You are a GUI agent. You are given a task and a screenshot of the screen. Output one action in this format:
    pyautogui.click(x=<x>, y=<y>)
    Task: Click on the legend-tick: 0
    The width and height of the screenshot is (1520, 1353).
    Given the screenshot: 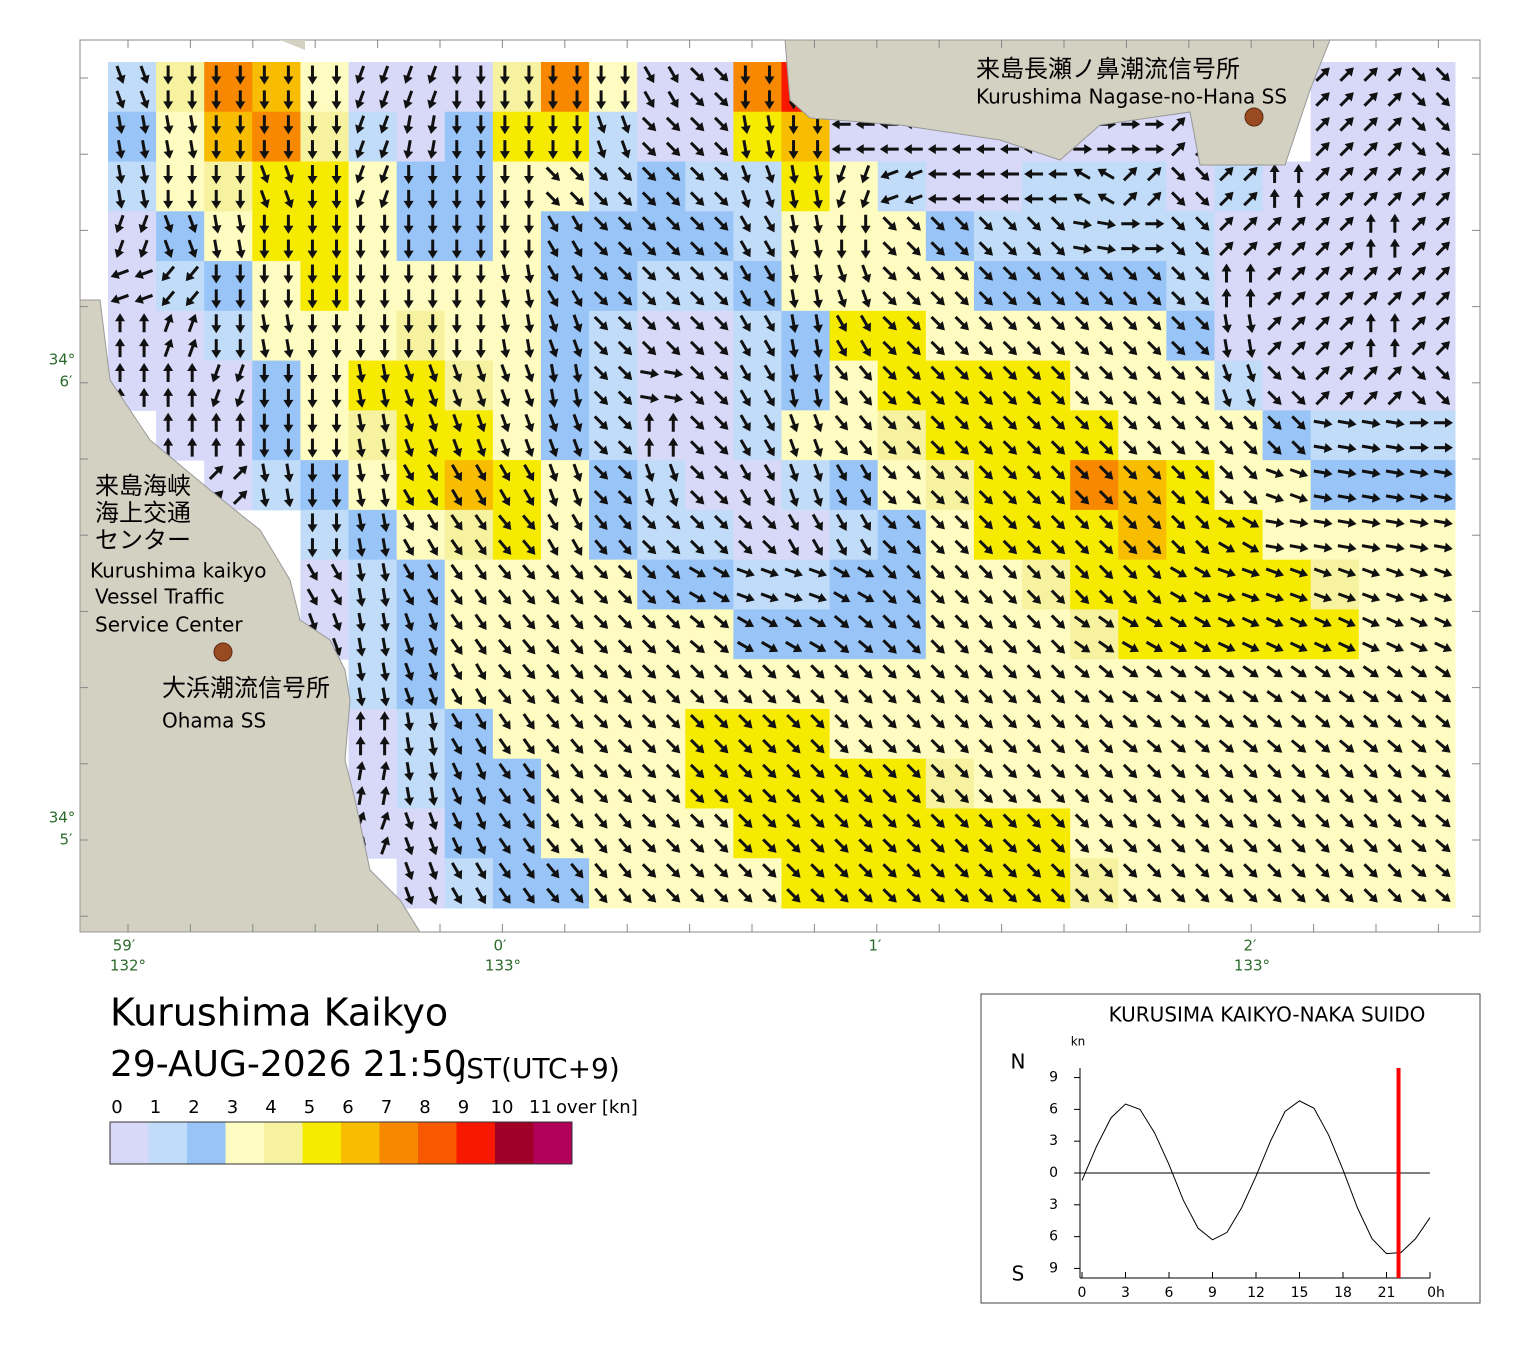 What is the action you would take?
    pyautogui.click(x=116, y=1107)
    